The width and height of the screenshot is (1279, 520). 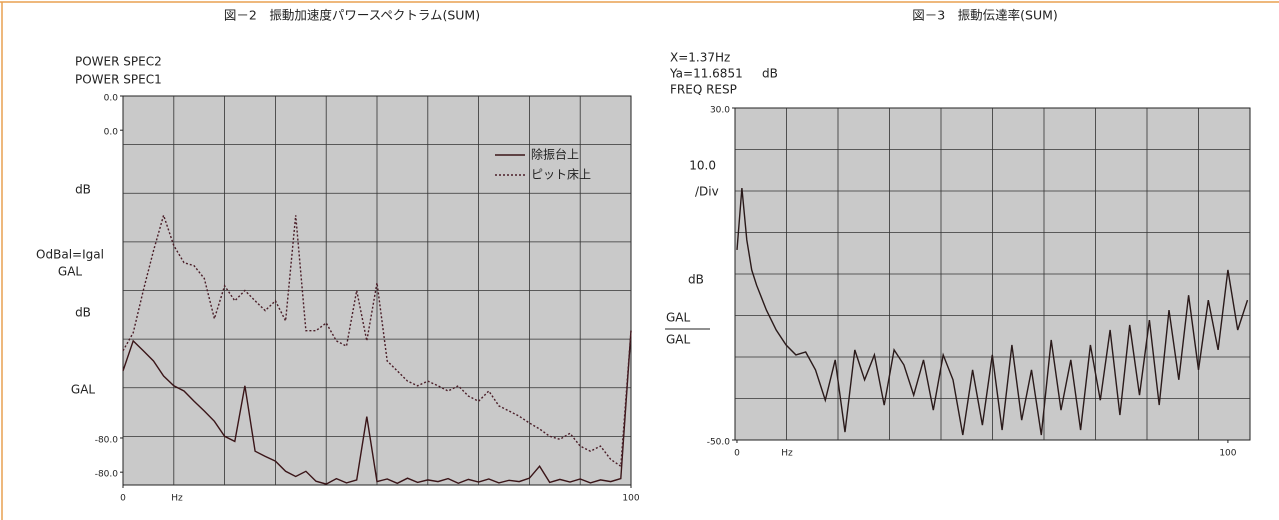 I want to click on annotation: POWER SPEC2, so click(x=118, y=62).